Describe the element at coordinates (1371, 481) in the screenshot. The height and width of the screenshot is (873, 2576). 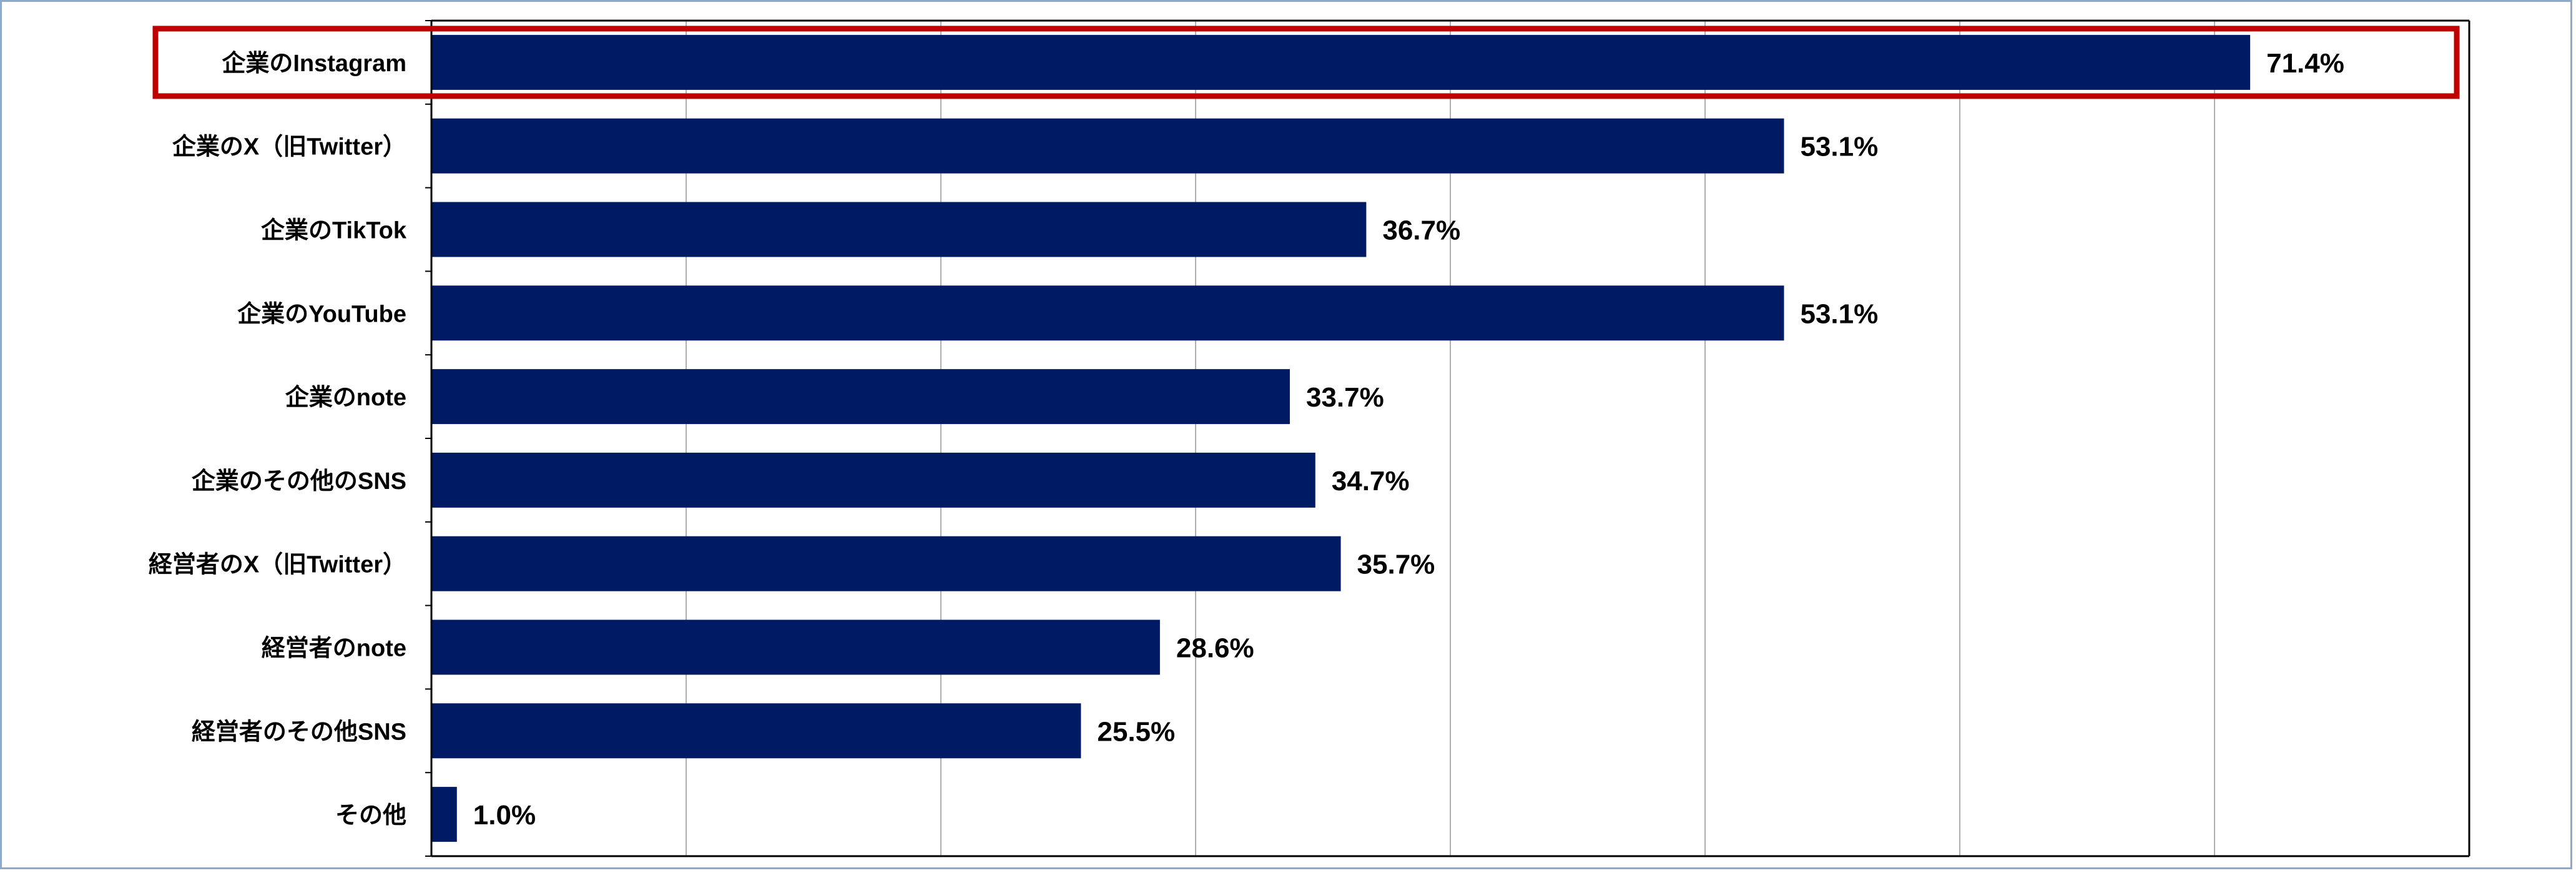
I see `data-label: 34.7%` at that location.